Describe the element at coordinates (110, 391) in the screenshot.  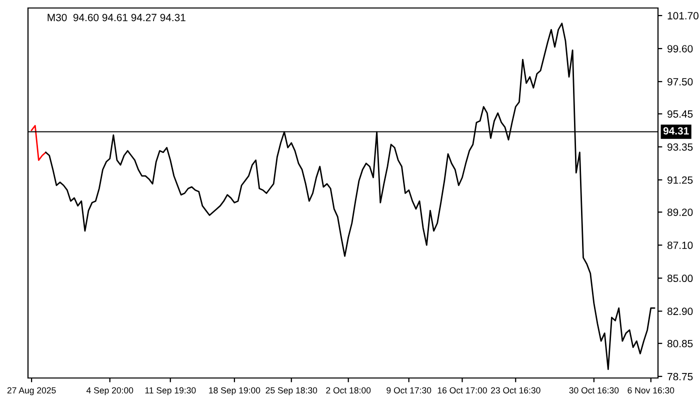
I see `x-tick-label: 4 Sep 20:00` at that location.